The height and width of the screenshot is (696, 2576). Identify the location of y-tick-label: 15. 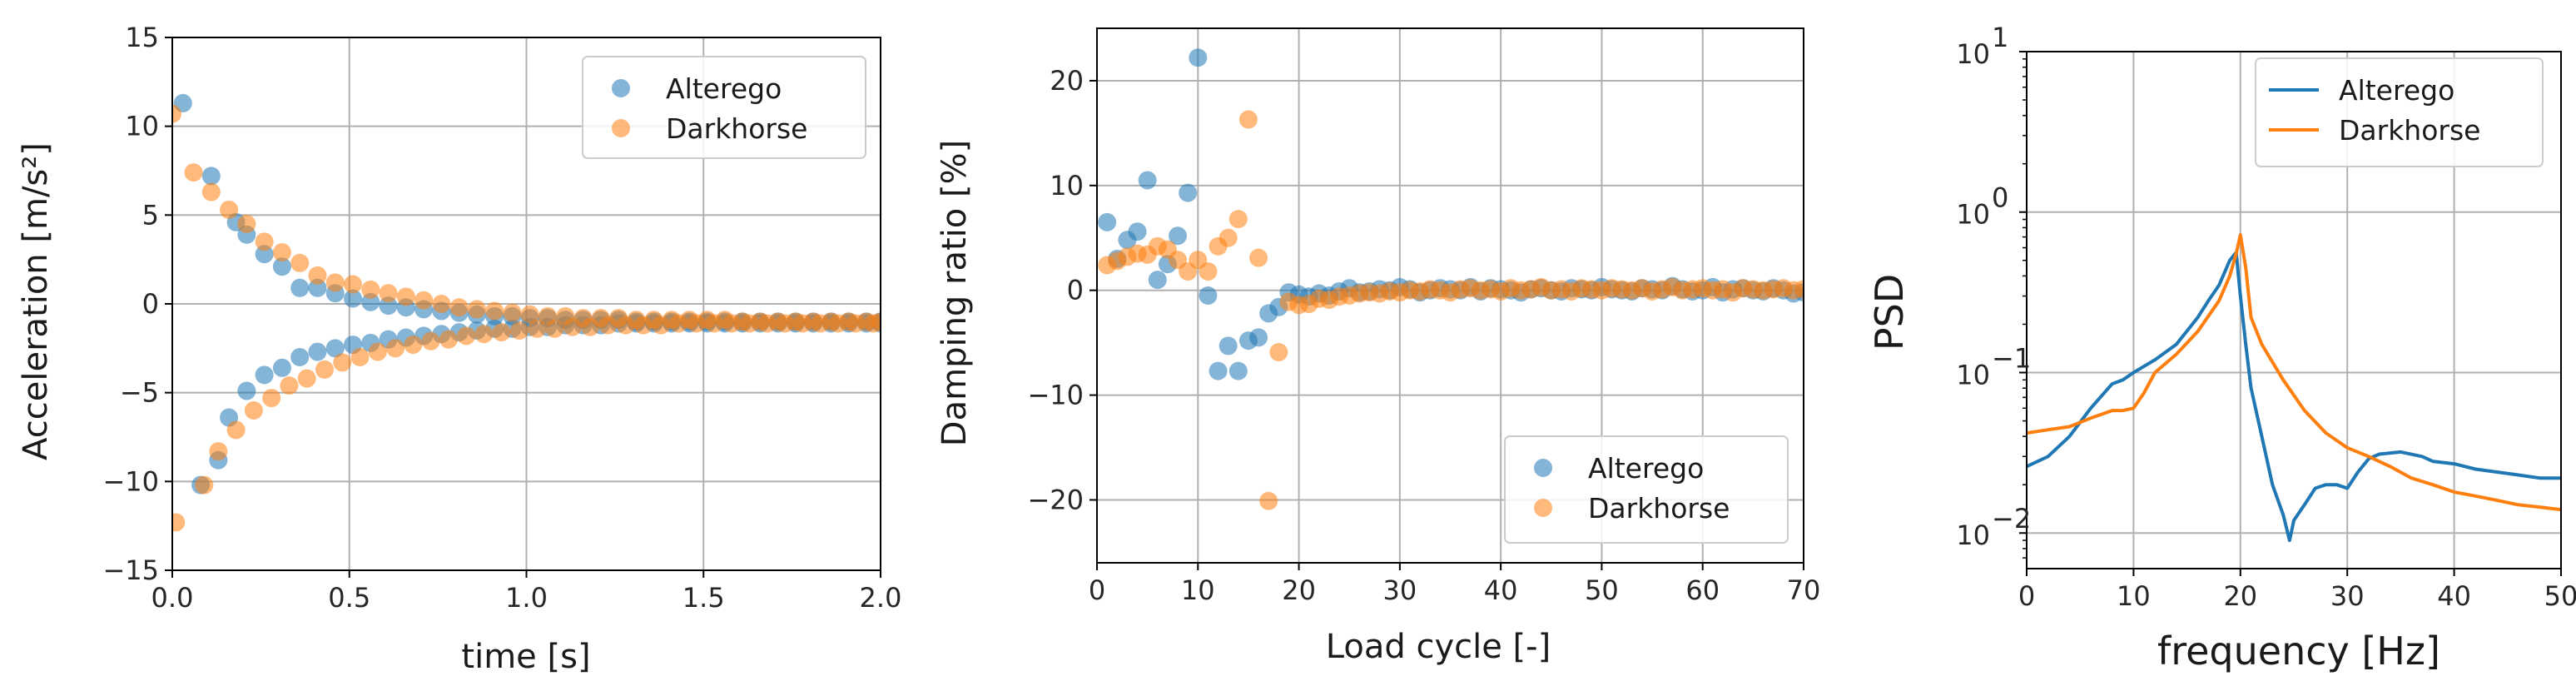
(142, 37).